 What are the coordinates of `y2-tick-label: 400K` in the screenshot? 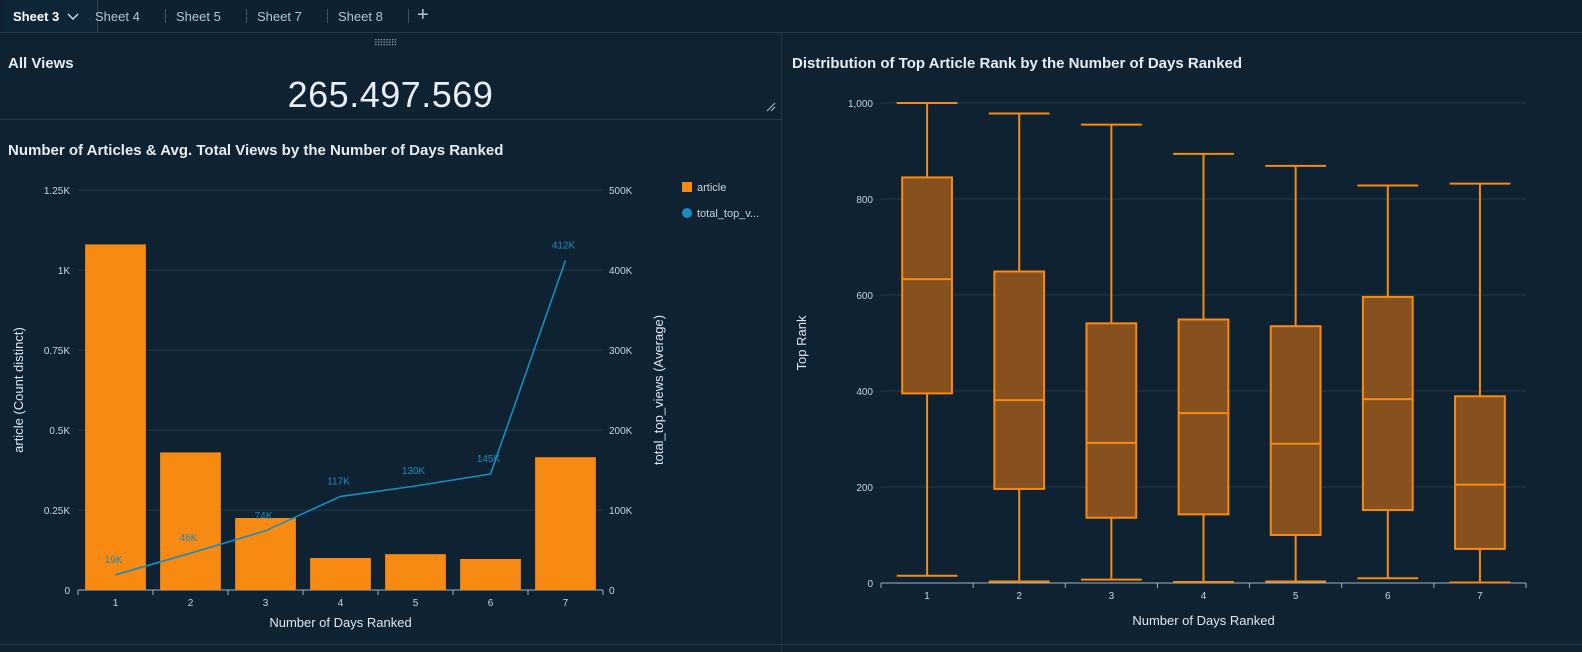 It's located at (621, 271).